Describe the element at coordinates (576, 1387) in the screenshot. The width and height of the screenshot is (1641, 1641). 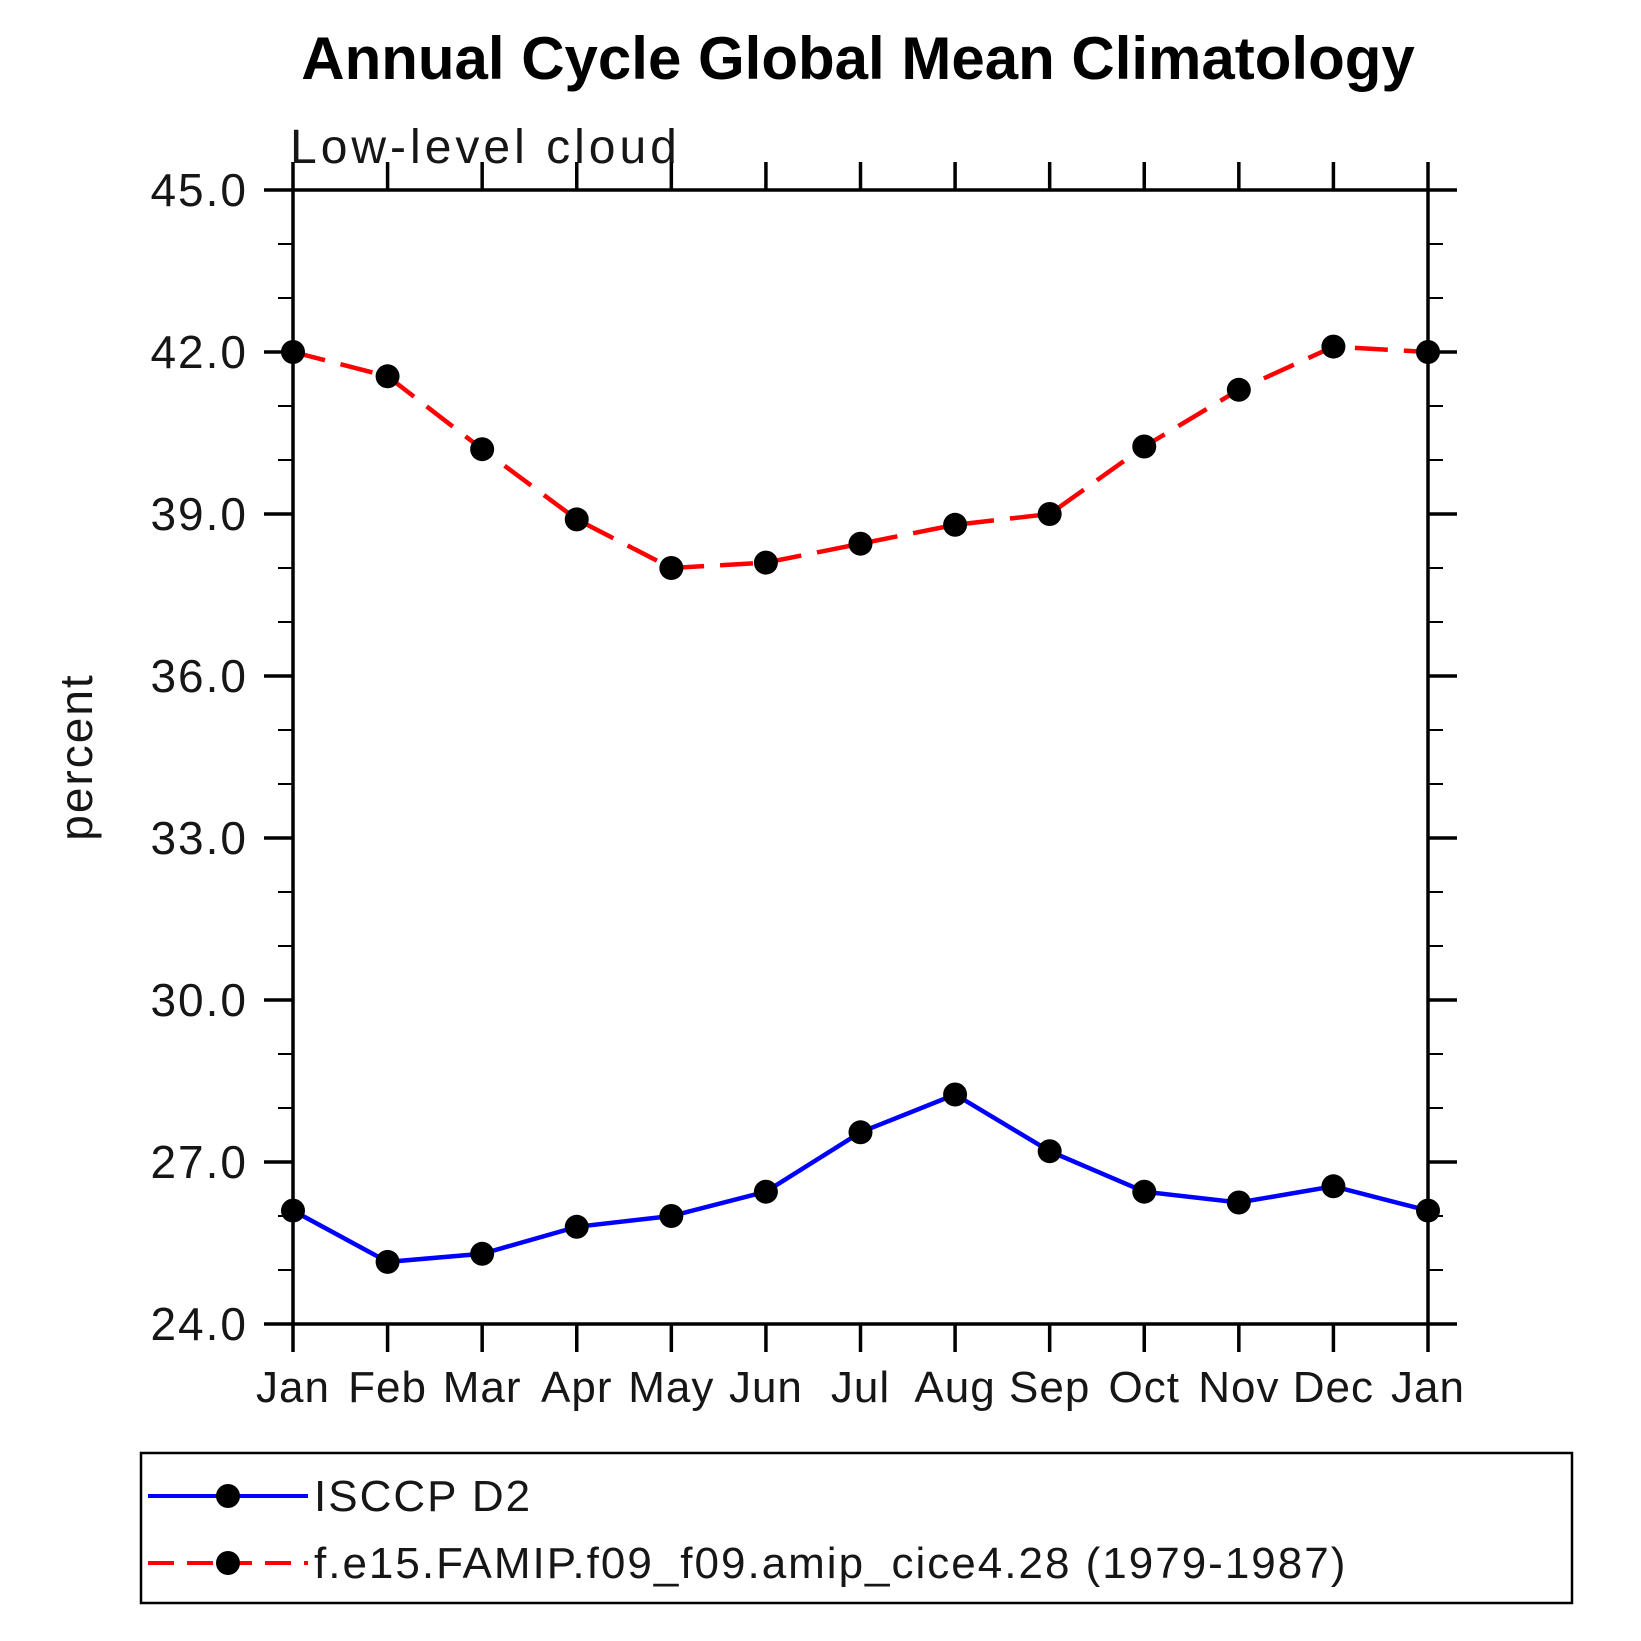
I see `x-tick-label: Apr` at that location.